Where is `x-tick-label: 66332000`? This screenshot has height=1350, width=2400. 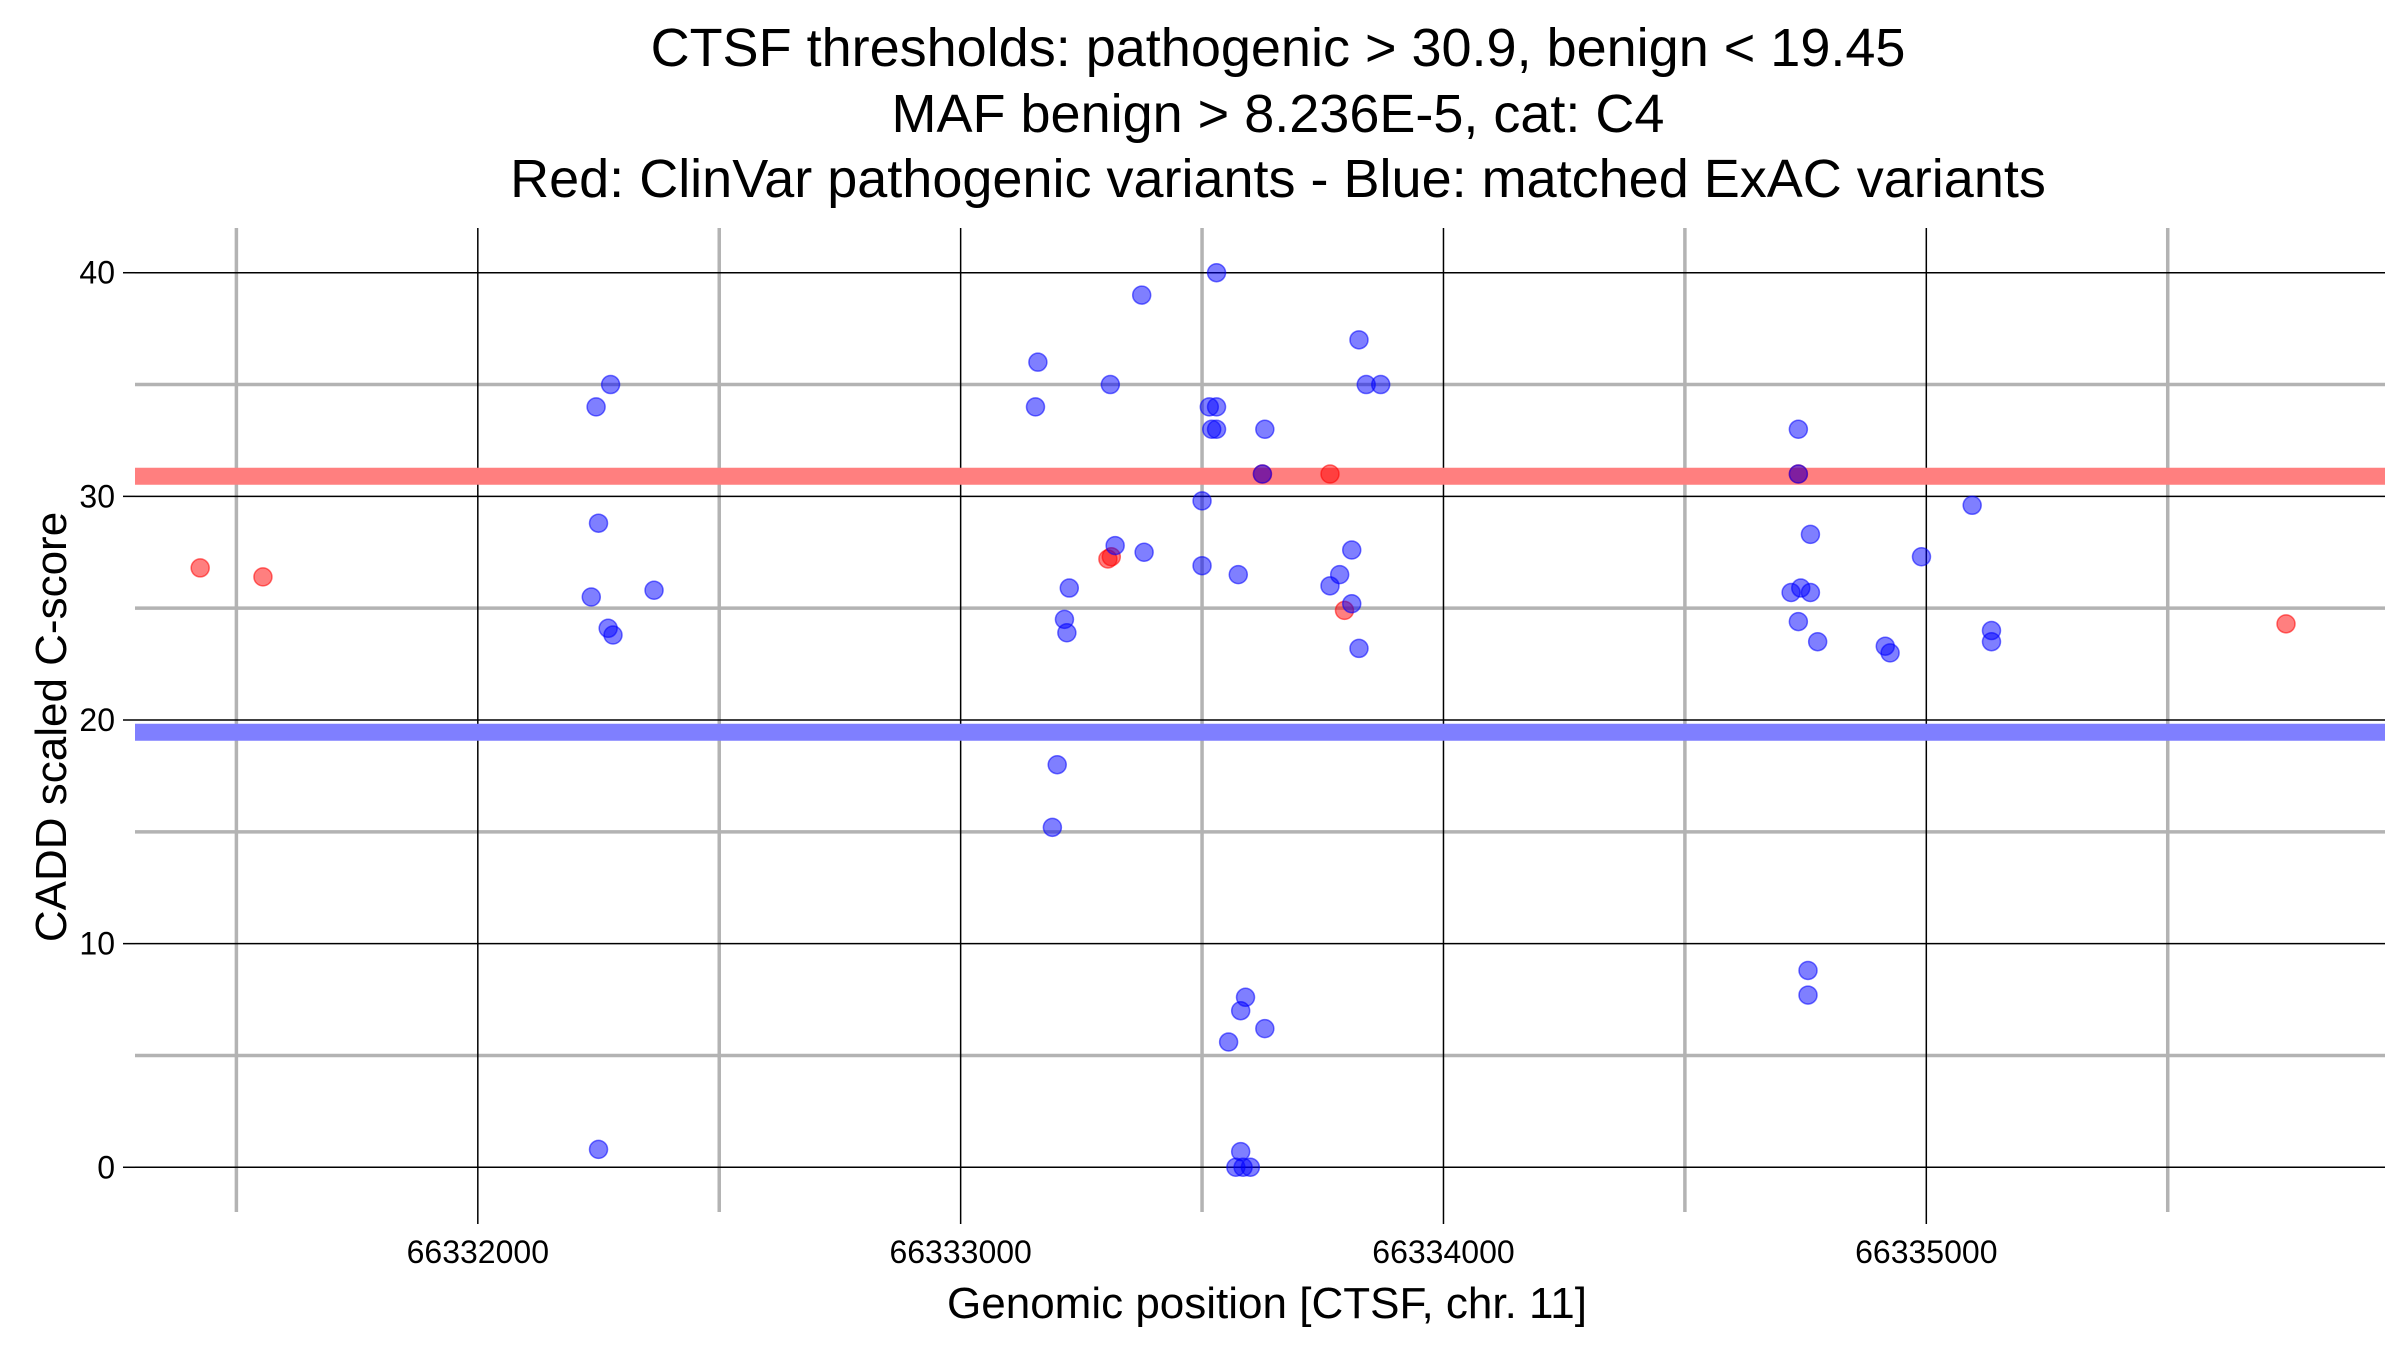
x-tick-label: 66332000 is located at coordinates (478, 1252).